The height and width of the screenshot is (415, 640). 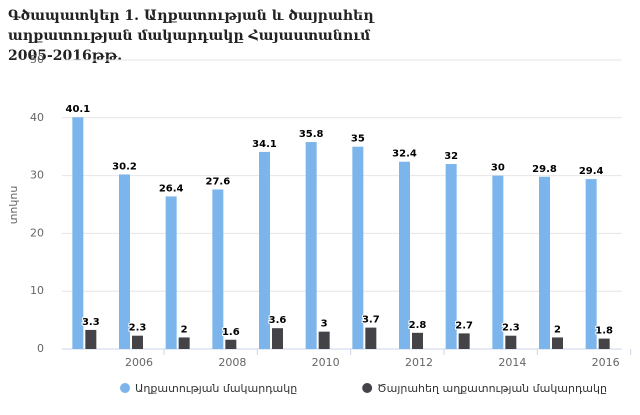 I want to click on x-tick-label: 2006, so click(x=139, y=362).